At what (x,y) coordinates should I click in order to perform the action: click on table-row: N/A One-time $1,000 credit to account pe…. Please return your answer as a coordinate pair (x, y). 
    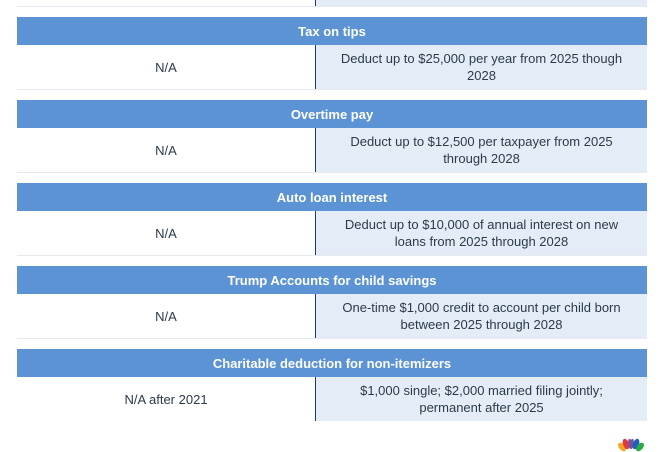
    Looking at the image, I should click on (332, 316).